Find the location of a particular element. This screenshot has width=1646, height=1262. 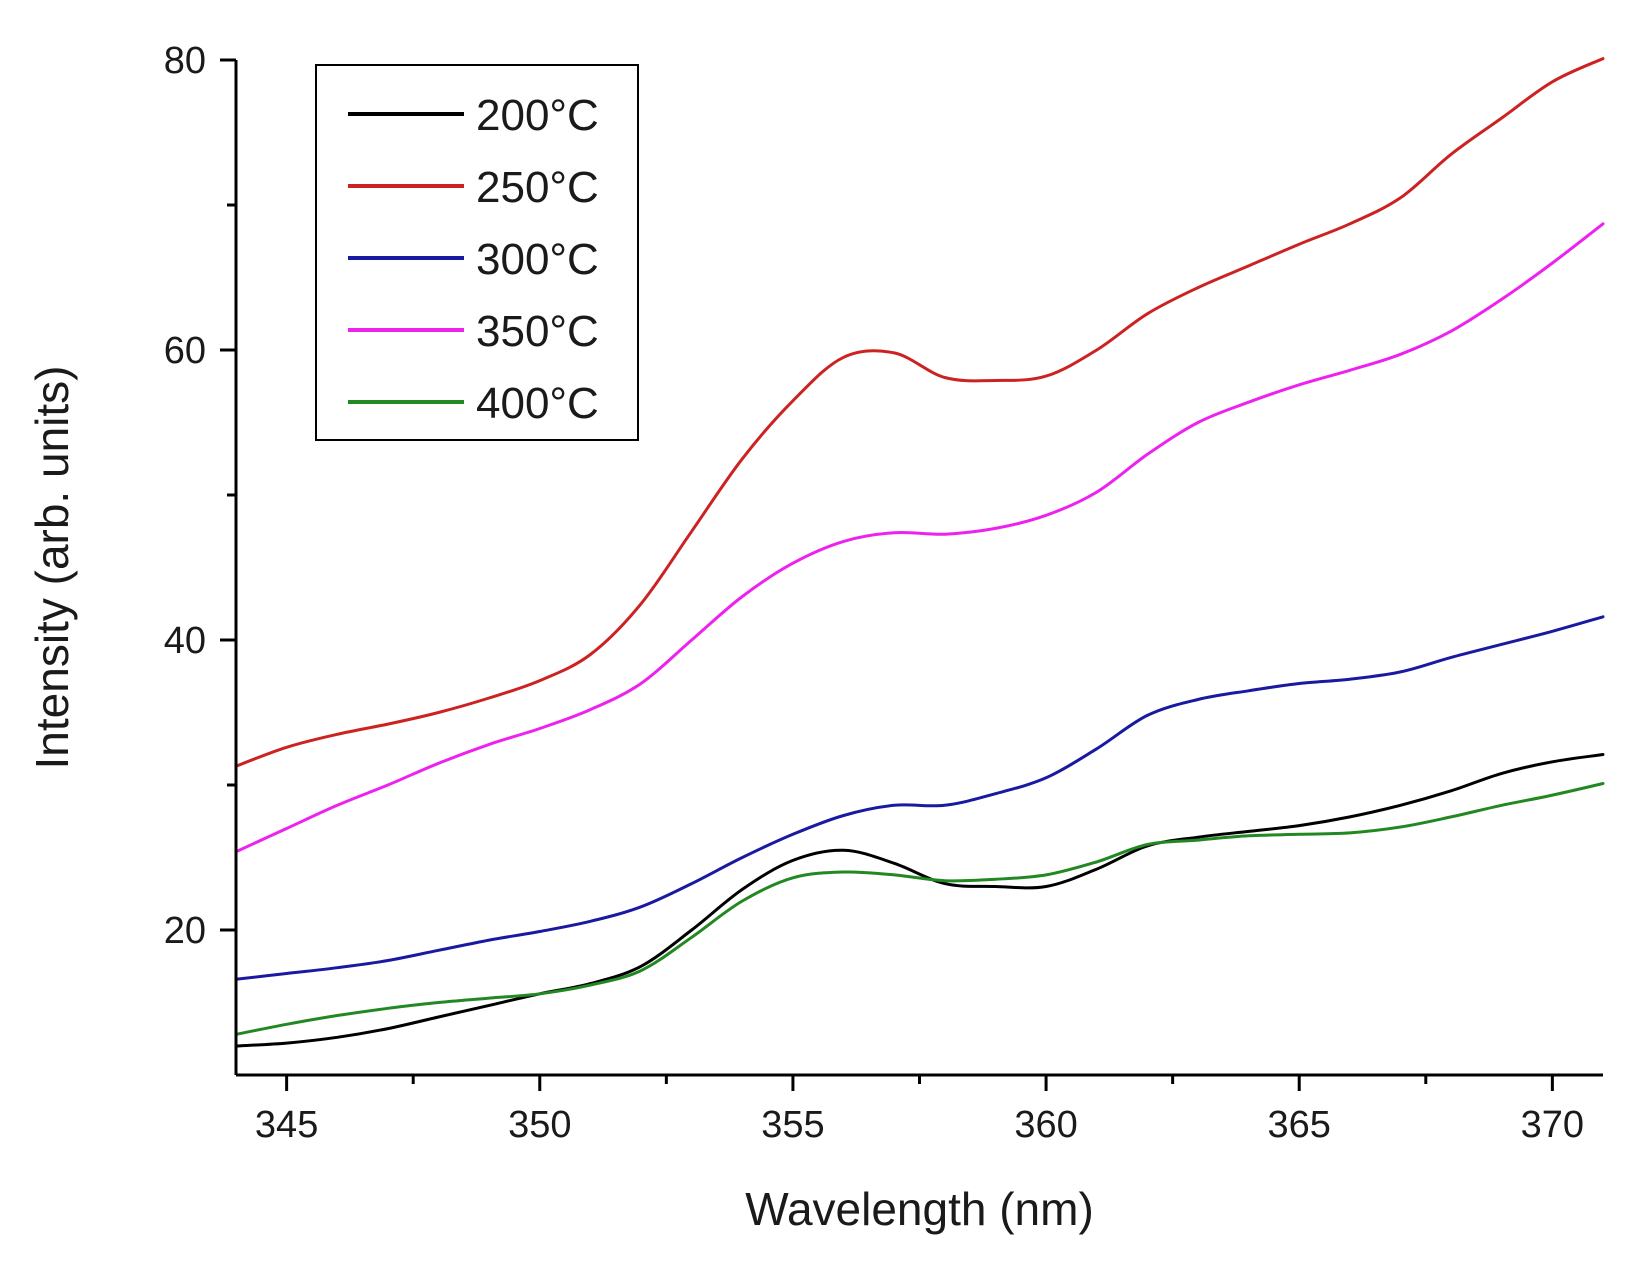

x-tick-label: 345 is located at coordinates (286, 1125).